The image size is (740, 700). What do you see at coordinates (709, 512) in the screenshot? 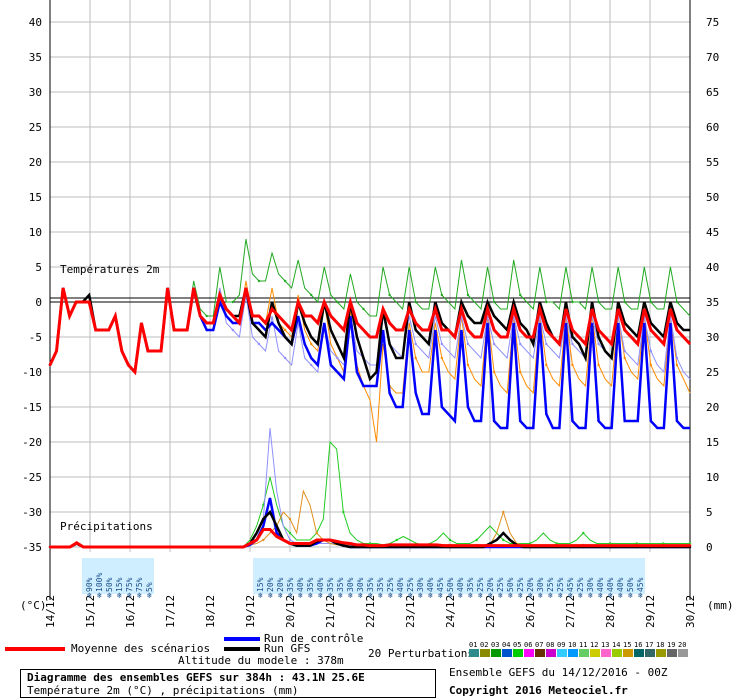
I see `right-tick-label: 5` at bounding box center [709, 512].